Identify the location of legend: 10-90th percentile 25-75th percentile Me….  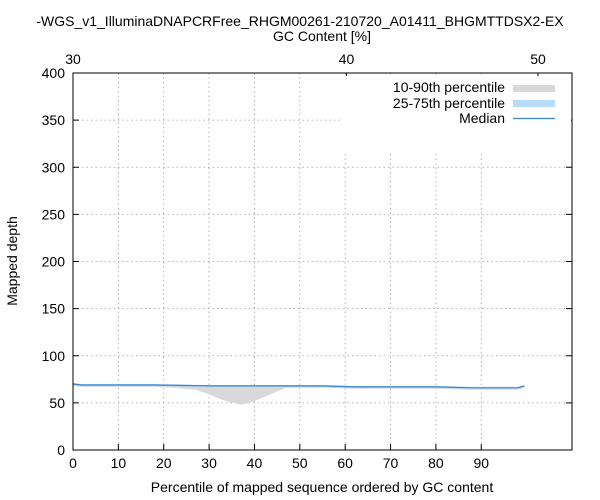
(457, 114).